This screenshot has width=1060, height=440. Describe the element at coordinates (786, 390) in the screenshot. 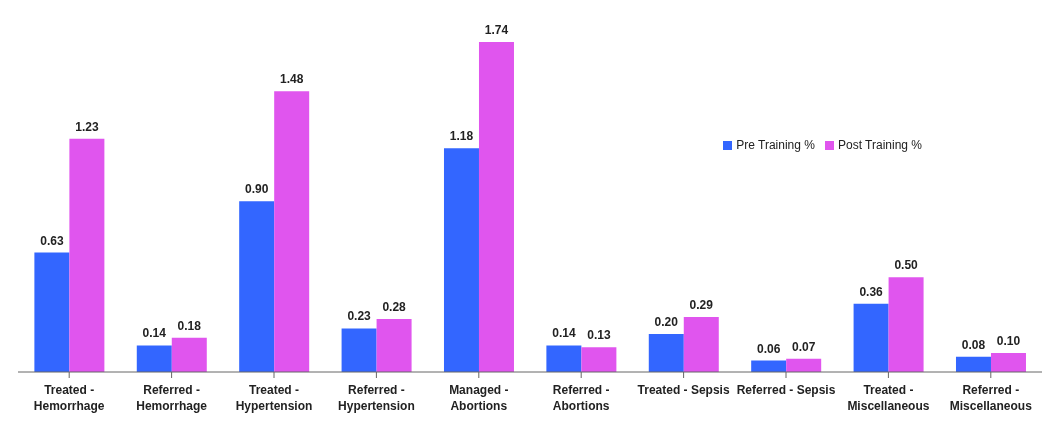

I see `x-tick-label: Referred - Sepsis` at that location.